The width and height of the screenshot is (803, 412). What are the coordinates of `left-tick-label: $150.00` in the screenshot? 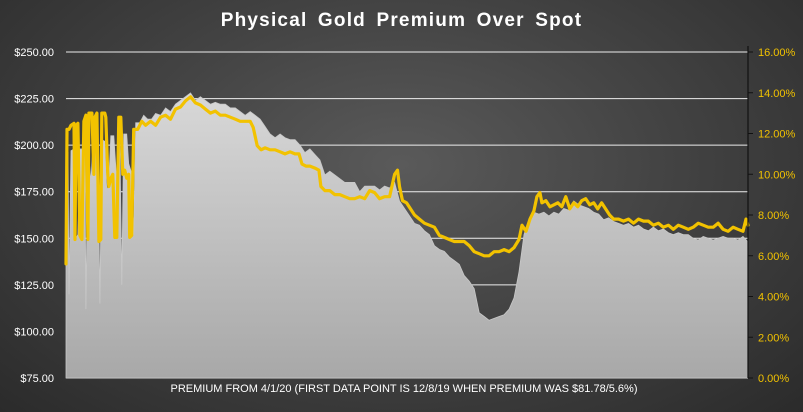 It's located at (34, 239).